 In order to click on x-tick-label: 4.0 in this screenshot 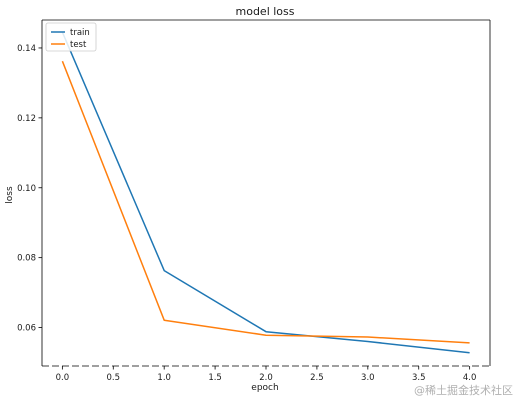, I will do `click(470, 378)`.